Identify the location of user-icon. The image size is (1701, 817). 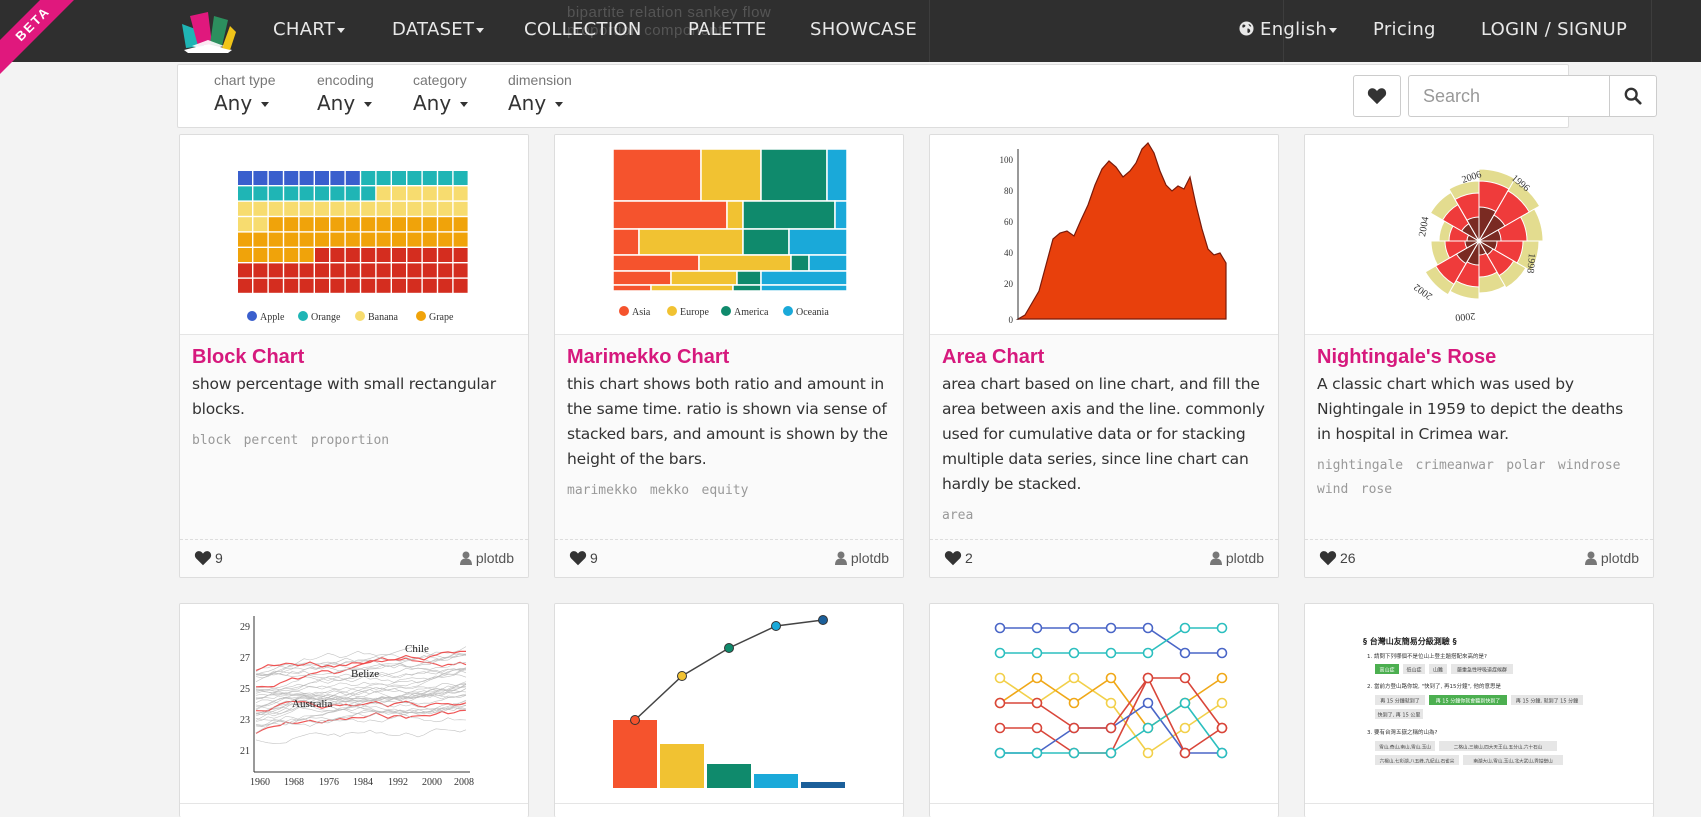
(465, 558).